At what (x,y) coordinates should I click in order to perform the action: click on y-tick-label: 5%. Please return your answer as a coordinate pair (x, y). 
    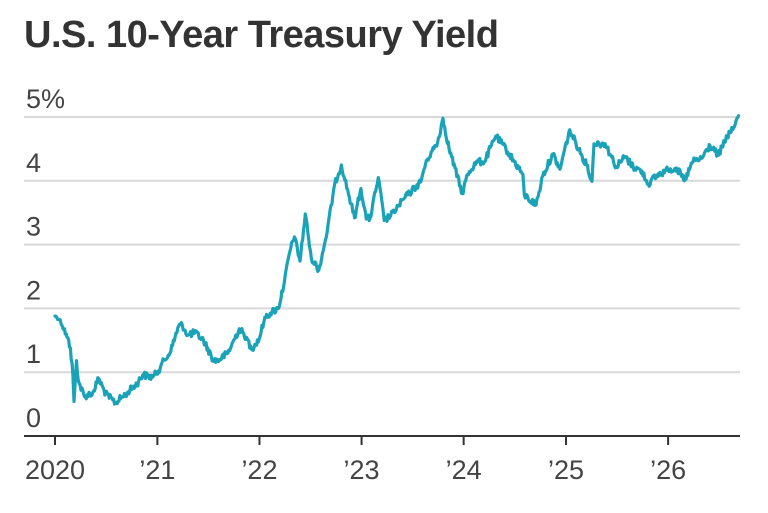
    Looking at the image, I should click on (45, 99).